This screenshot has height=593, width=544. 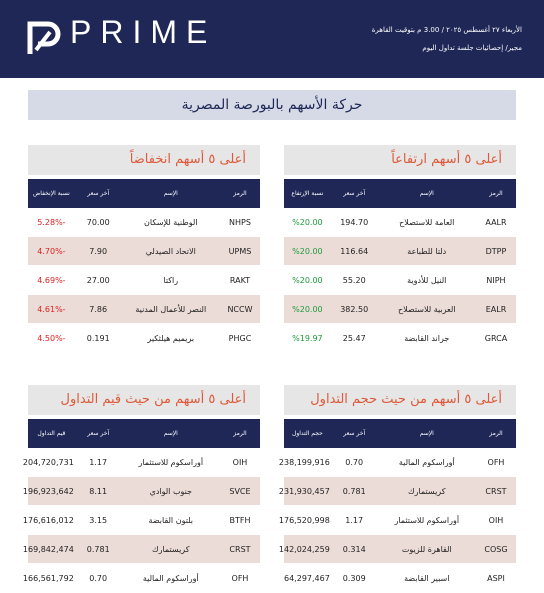 I want to click on table-cell: الاتحاد الصيدلي, so click(x=170, y=251).